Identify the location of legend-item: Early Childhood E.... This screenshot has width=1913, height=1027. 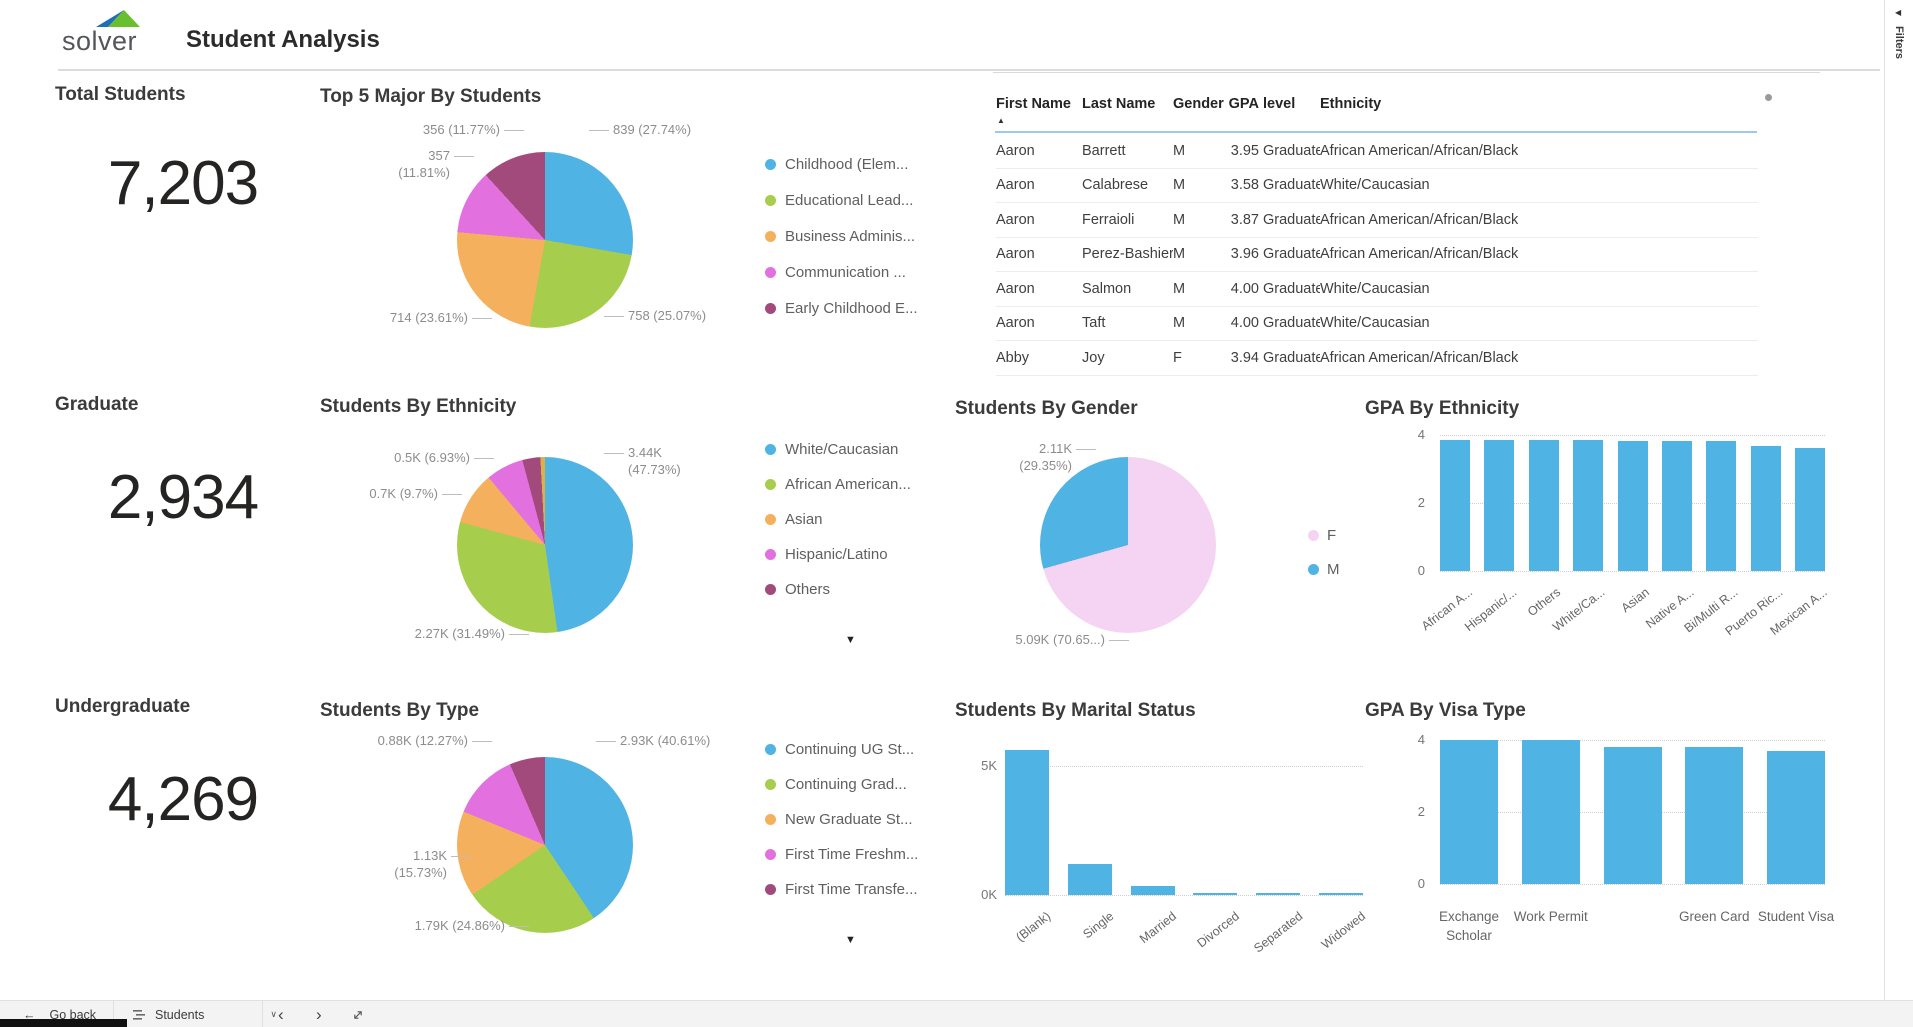
(841, 308).